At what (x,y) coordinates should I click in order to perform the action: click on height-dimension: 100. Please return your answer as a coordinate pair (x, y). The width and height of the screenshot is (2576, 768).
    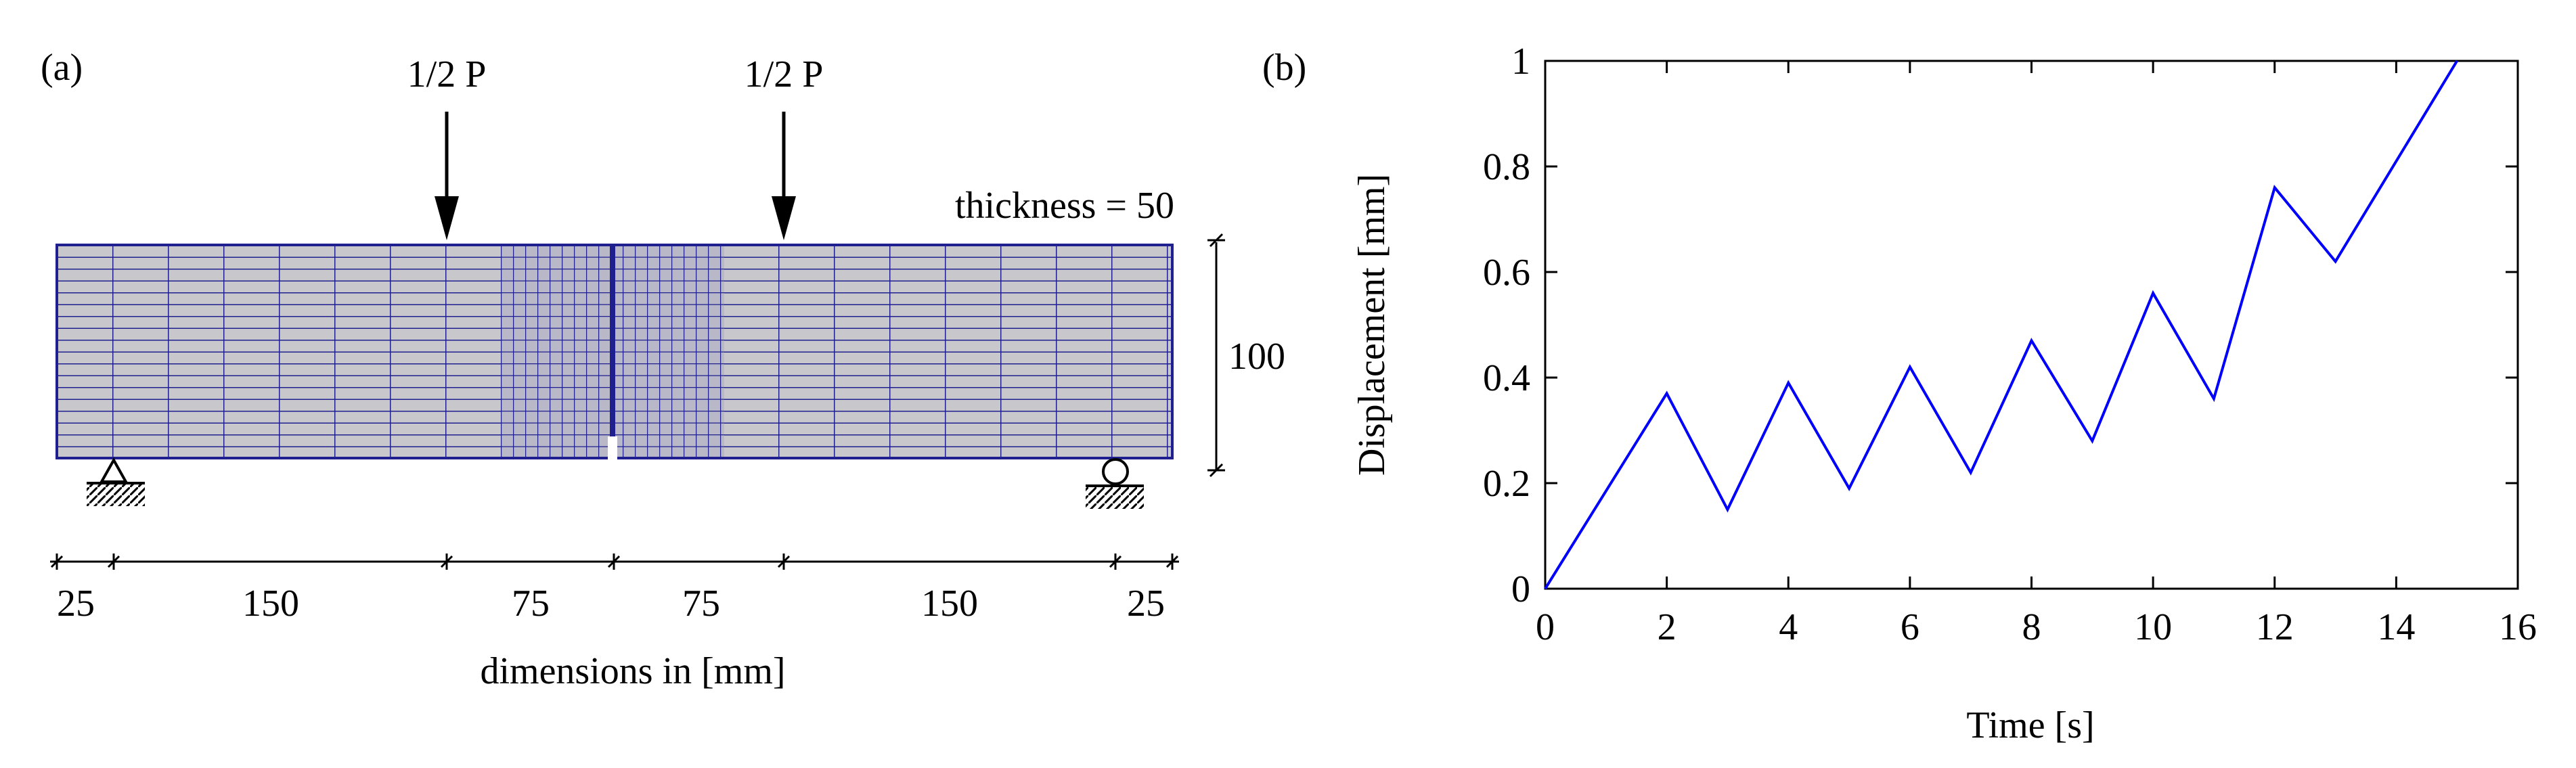
    Looking at the image, I should click on (1246, 355).